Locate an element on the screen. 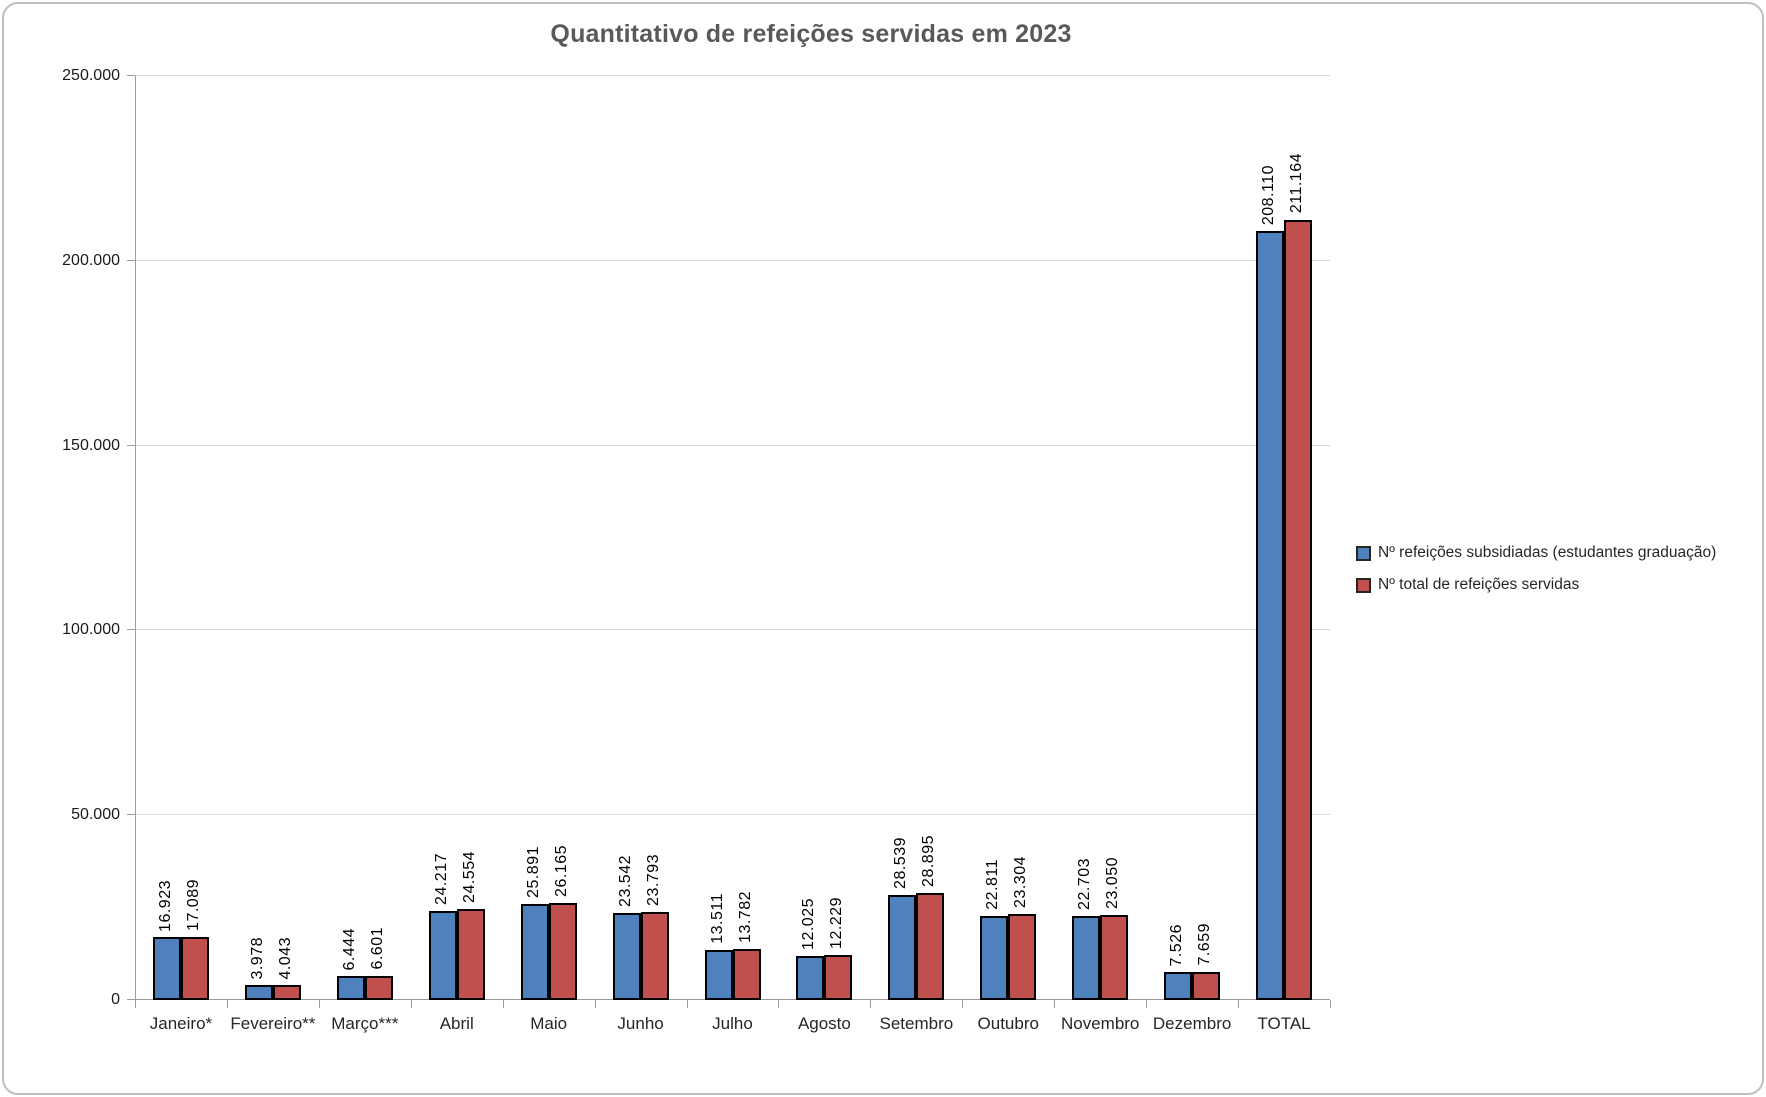 Image resolution: width=1766 pixels, height=1097 pixels. data-label: 28.895 is located at coordinates (929, 861).